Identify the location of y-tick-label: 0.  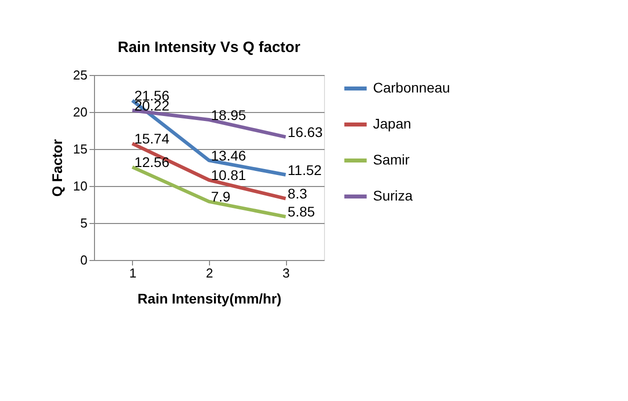
(84, 260).